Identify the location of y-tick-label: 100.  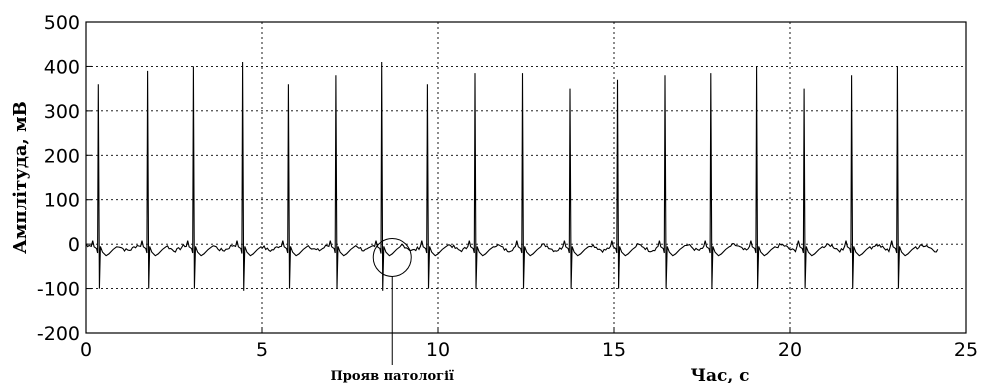
(62, 201).